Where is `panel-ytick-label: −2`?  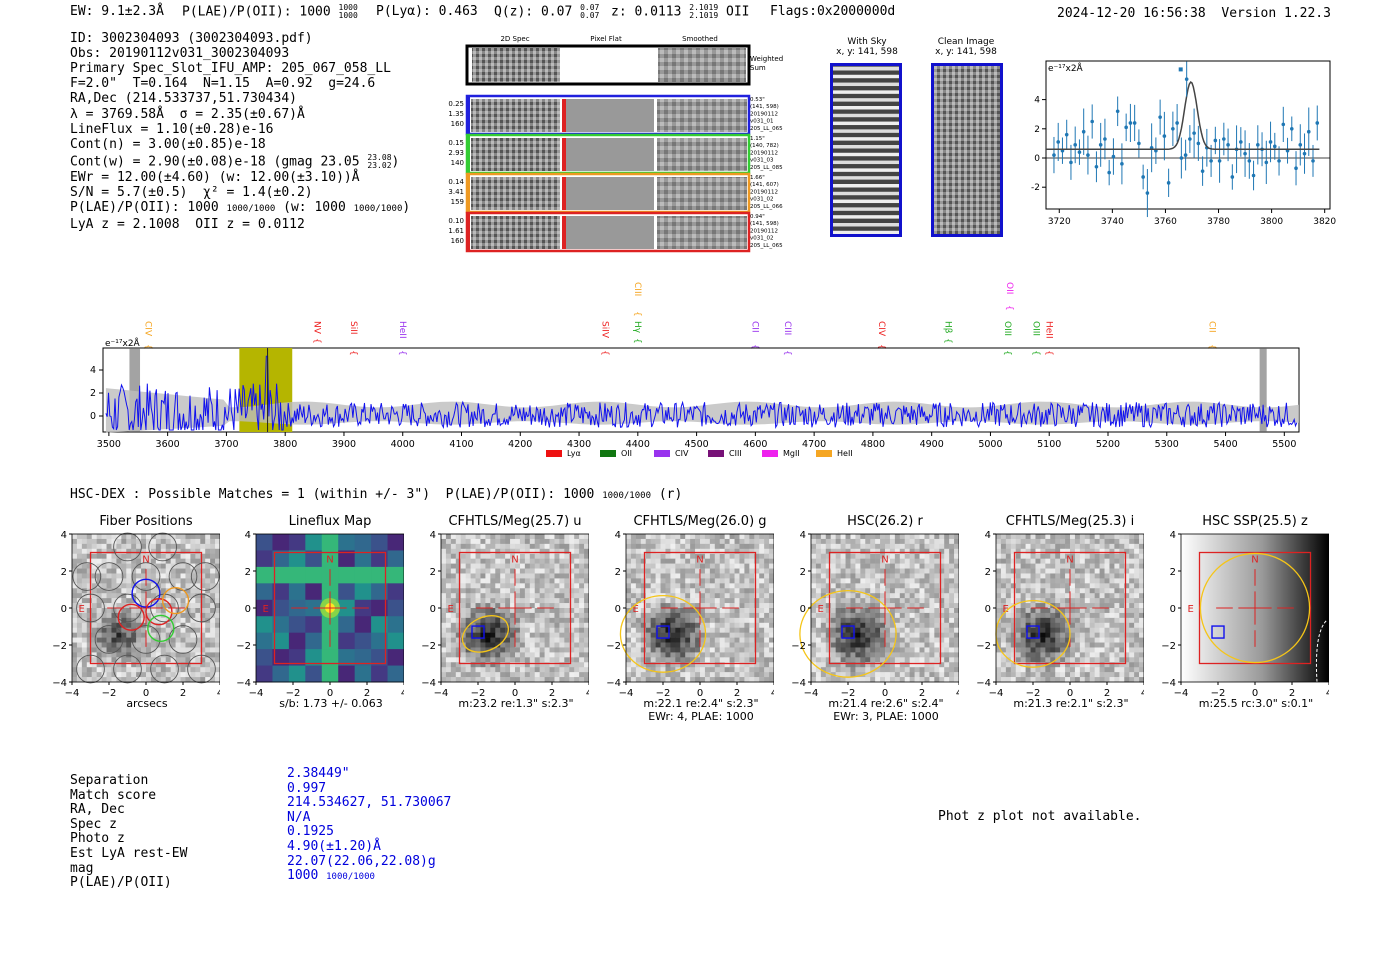
panel-ytick-label: −2 is located at coordinates (428, 646).